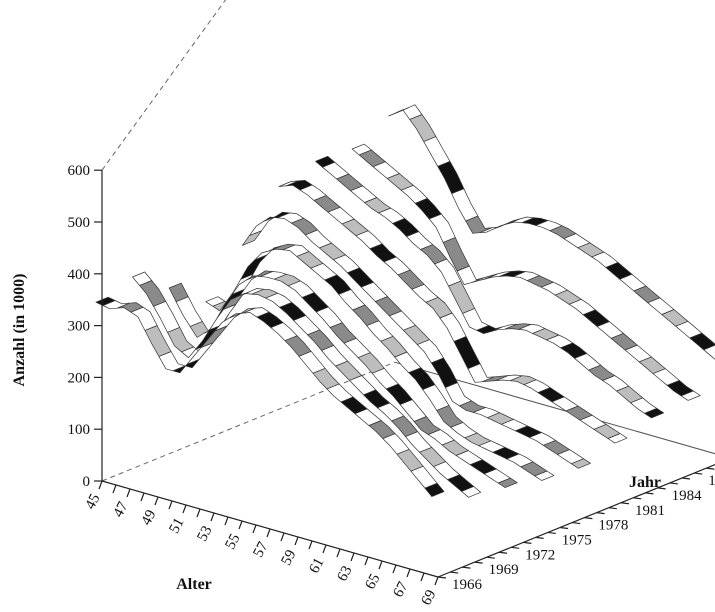  I want to click on y-axis-title: Jahr, so click(645, 482).